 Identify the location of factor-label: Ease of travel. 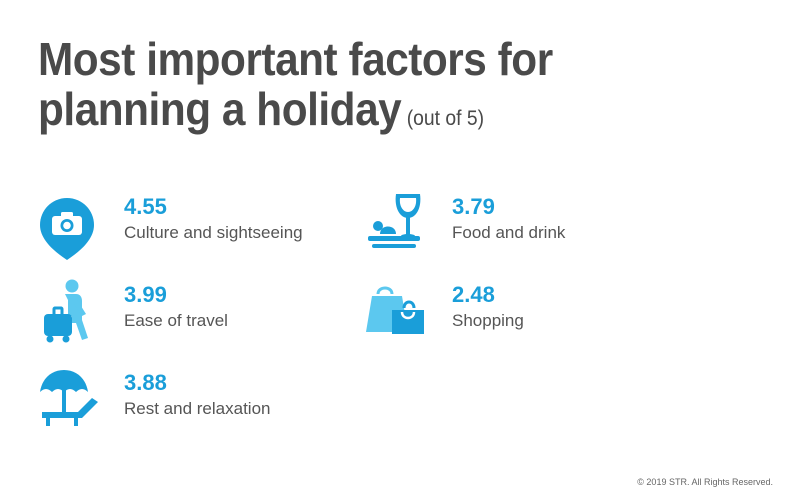
(176, 320).